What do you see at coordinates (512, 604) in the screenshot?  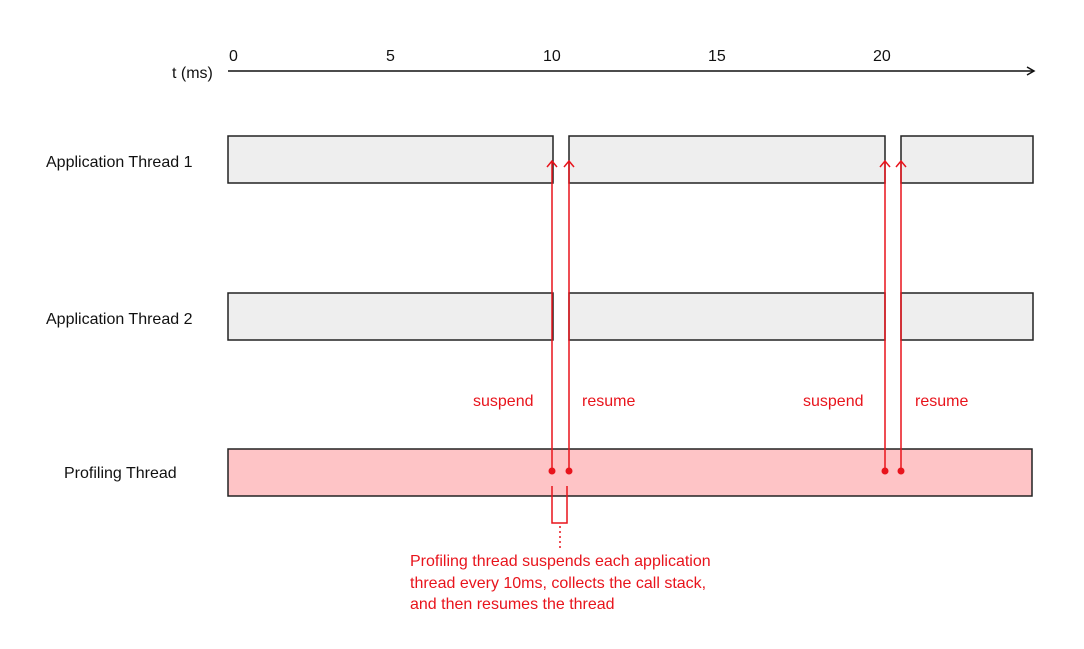 I see `annotation-line: and then resumes the thread` at bounding box center [512, 604].